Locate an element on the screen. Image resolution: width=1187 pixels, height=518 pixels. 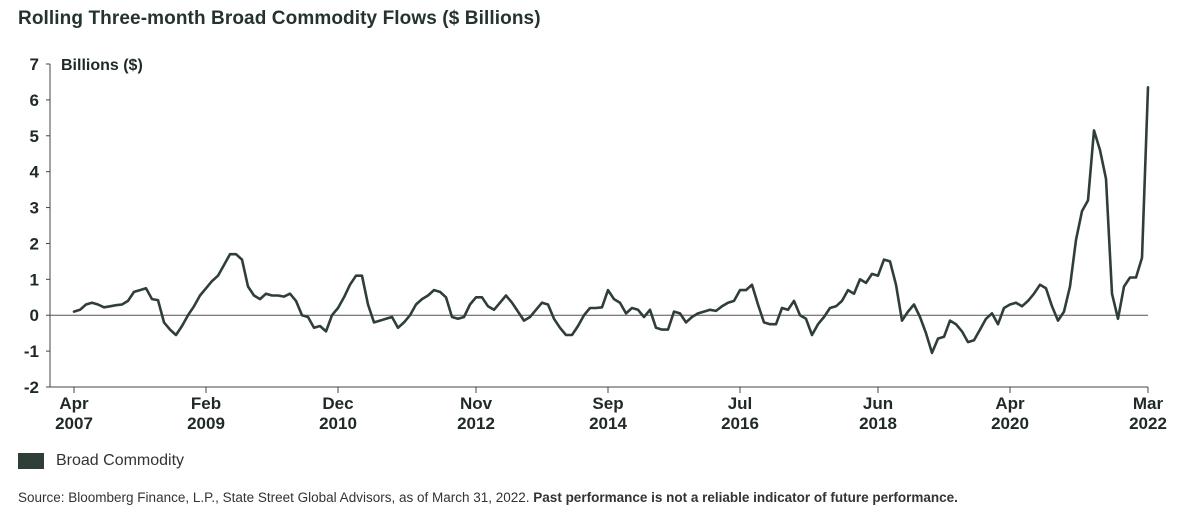
x-tick-label: Sep 2014 is located at coordinates (608, 413).